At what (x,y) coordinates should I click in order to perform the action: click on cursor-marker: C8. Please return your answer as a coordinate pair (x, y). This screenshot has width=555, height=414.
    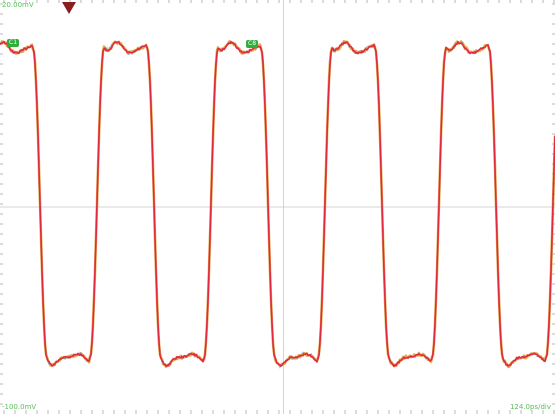
    Looking at the image, I should click on (252, 44).